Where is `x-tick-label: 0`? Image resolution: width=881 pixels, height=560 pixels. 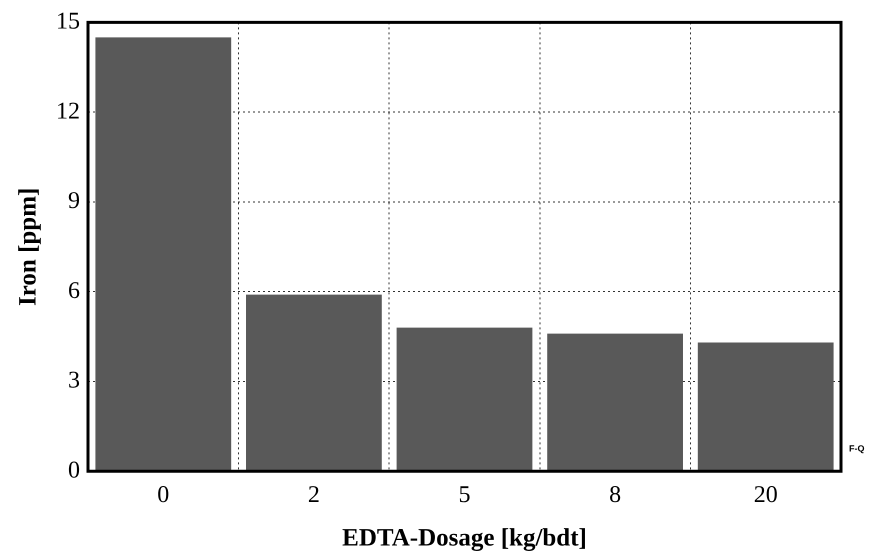
x-tick-label: 0 is located at coordinates (163, 495).